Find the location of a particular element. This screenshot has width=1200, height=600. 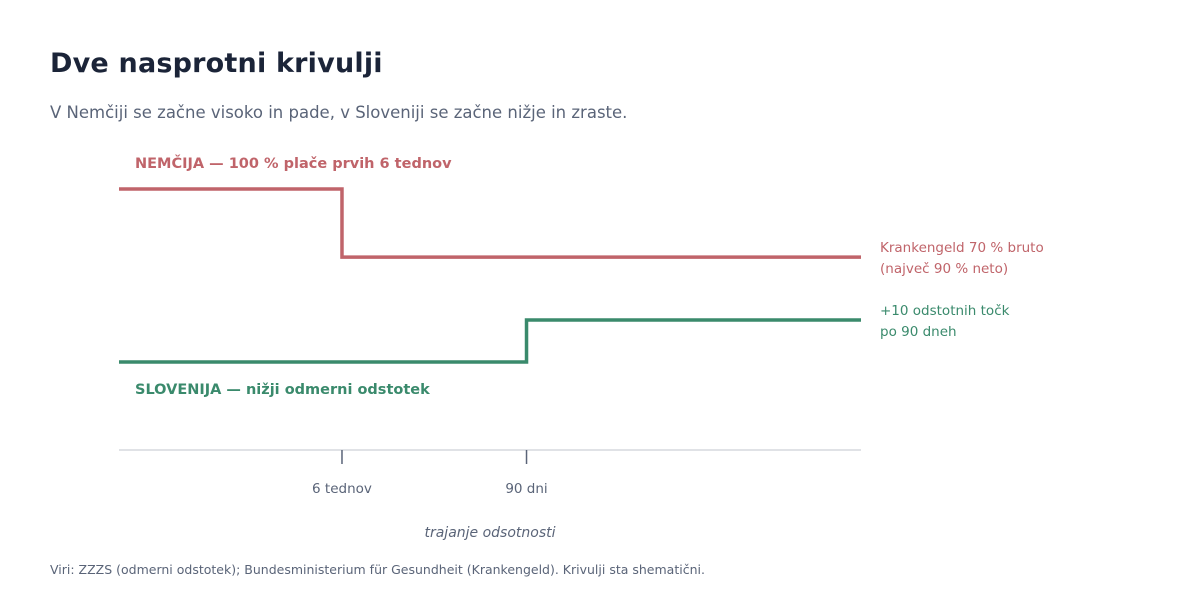

end-label-slovenia: po 90 dneh is located at coordinates (918, 332).